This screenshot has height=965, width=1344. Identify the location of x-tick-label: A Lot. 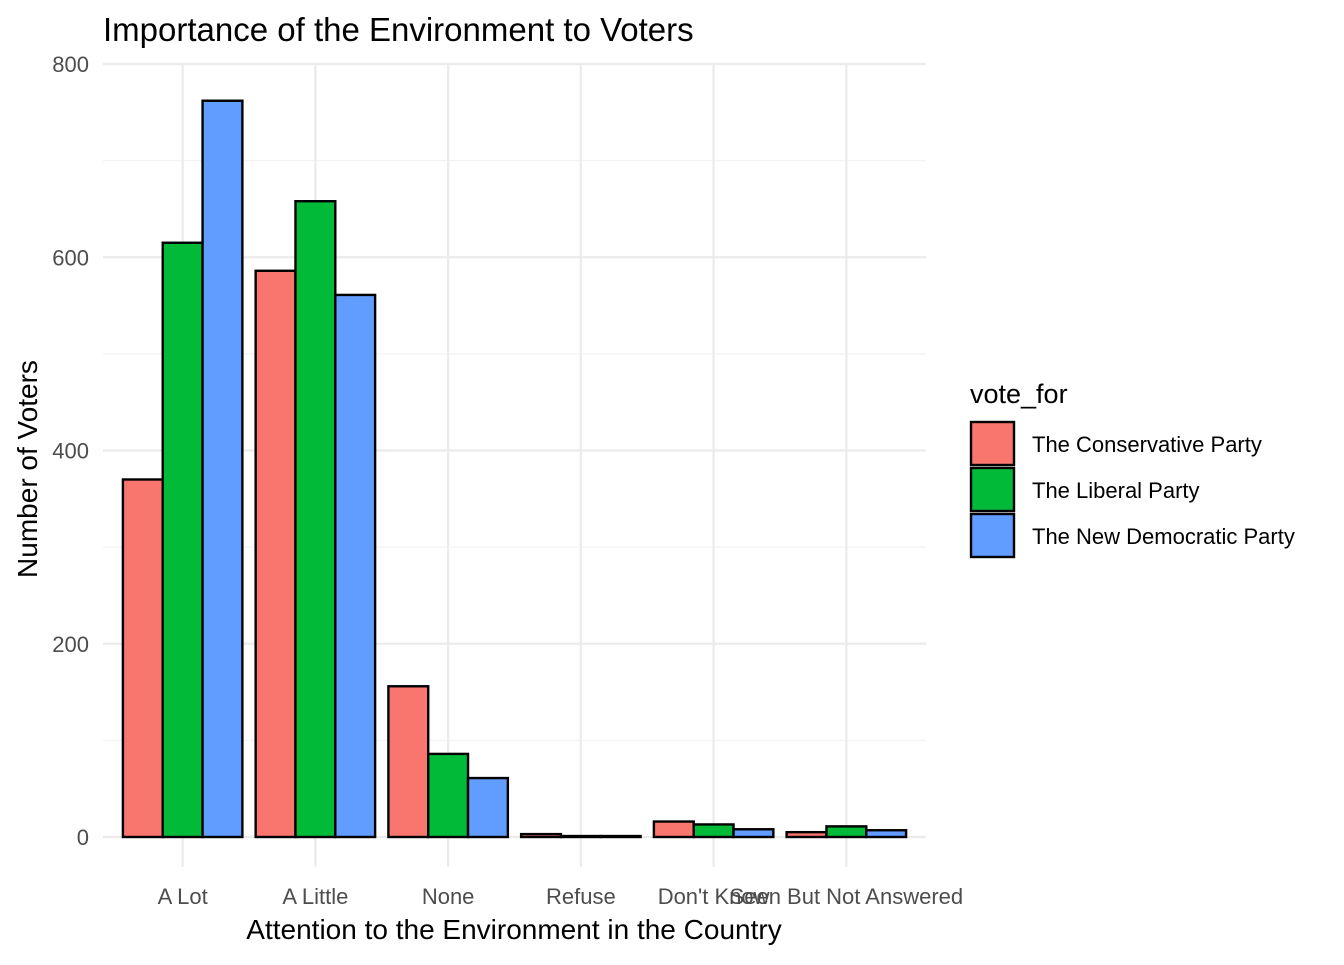
(183, 896).